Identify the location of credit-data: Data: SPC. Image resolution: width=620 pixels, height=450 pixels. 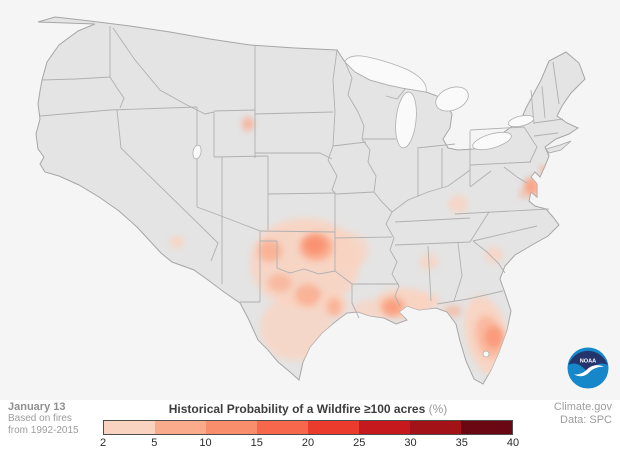
(586, 420).